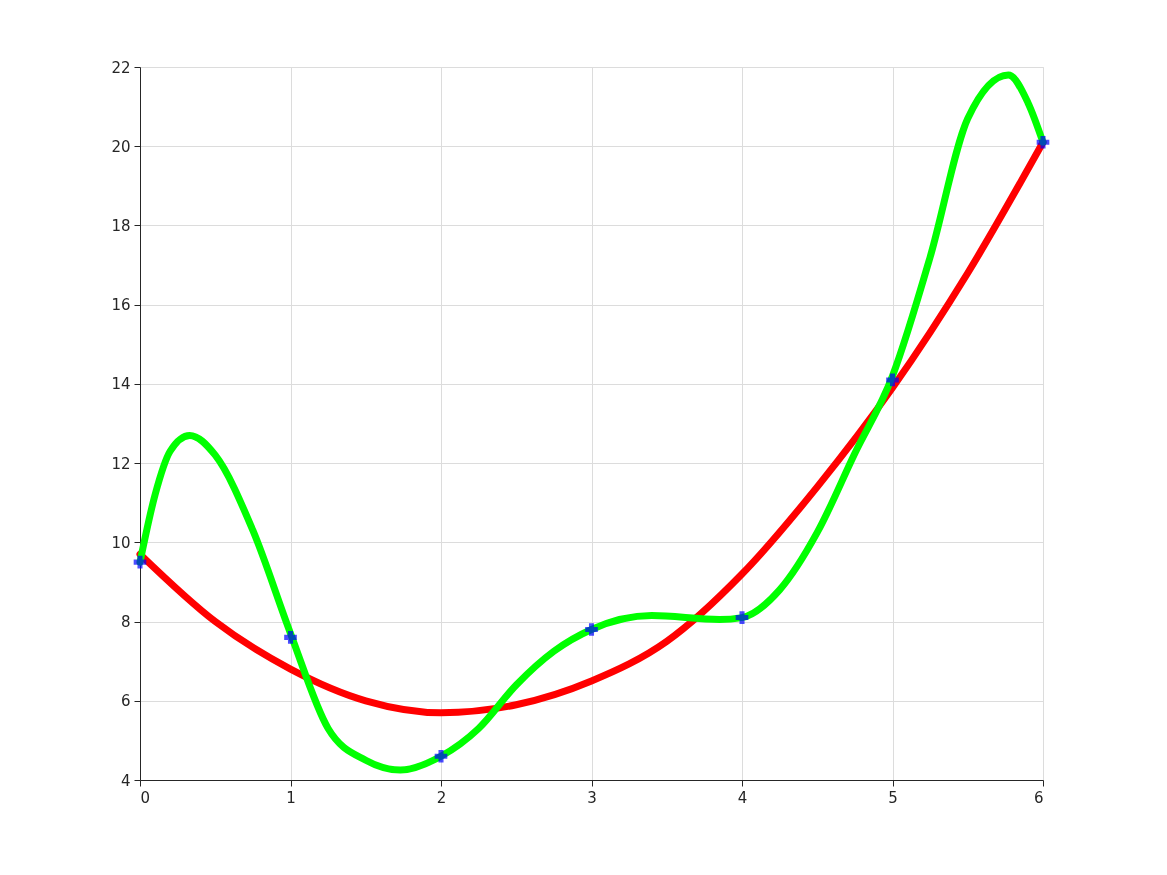 The width and height of the screenshot is (1167, 875). I want to click on x-tick-label: 3, so click(592, 797).